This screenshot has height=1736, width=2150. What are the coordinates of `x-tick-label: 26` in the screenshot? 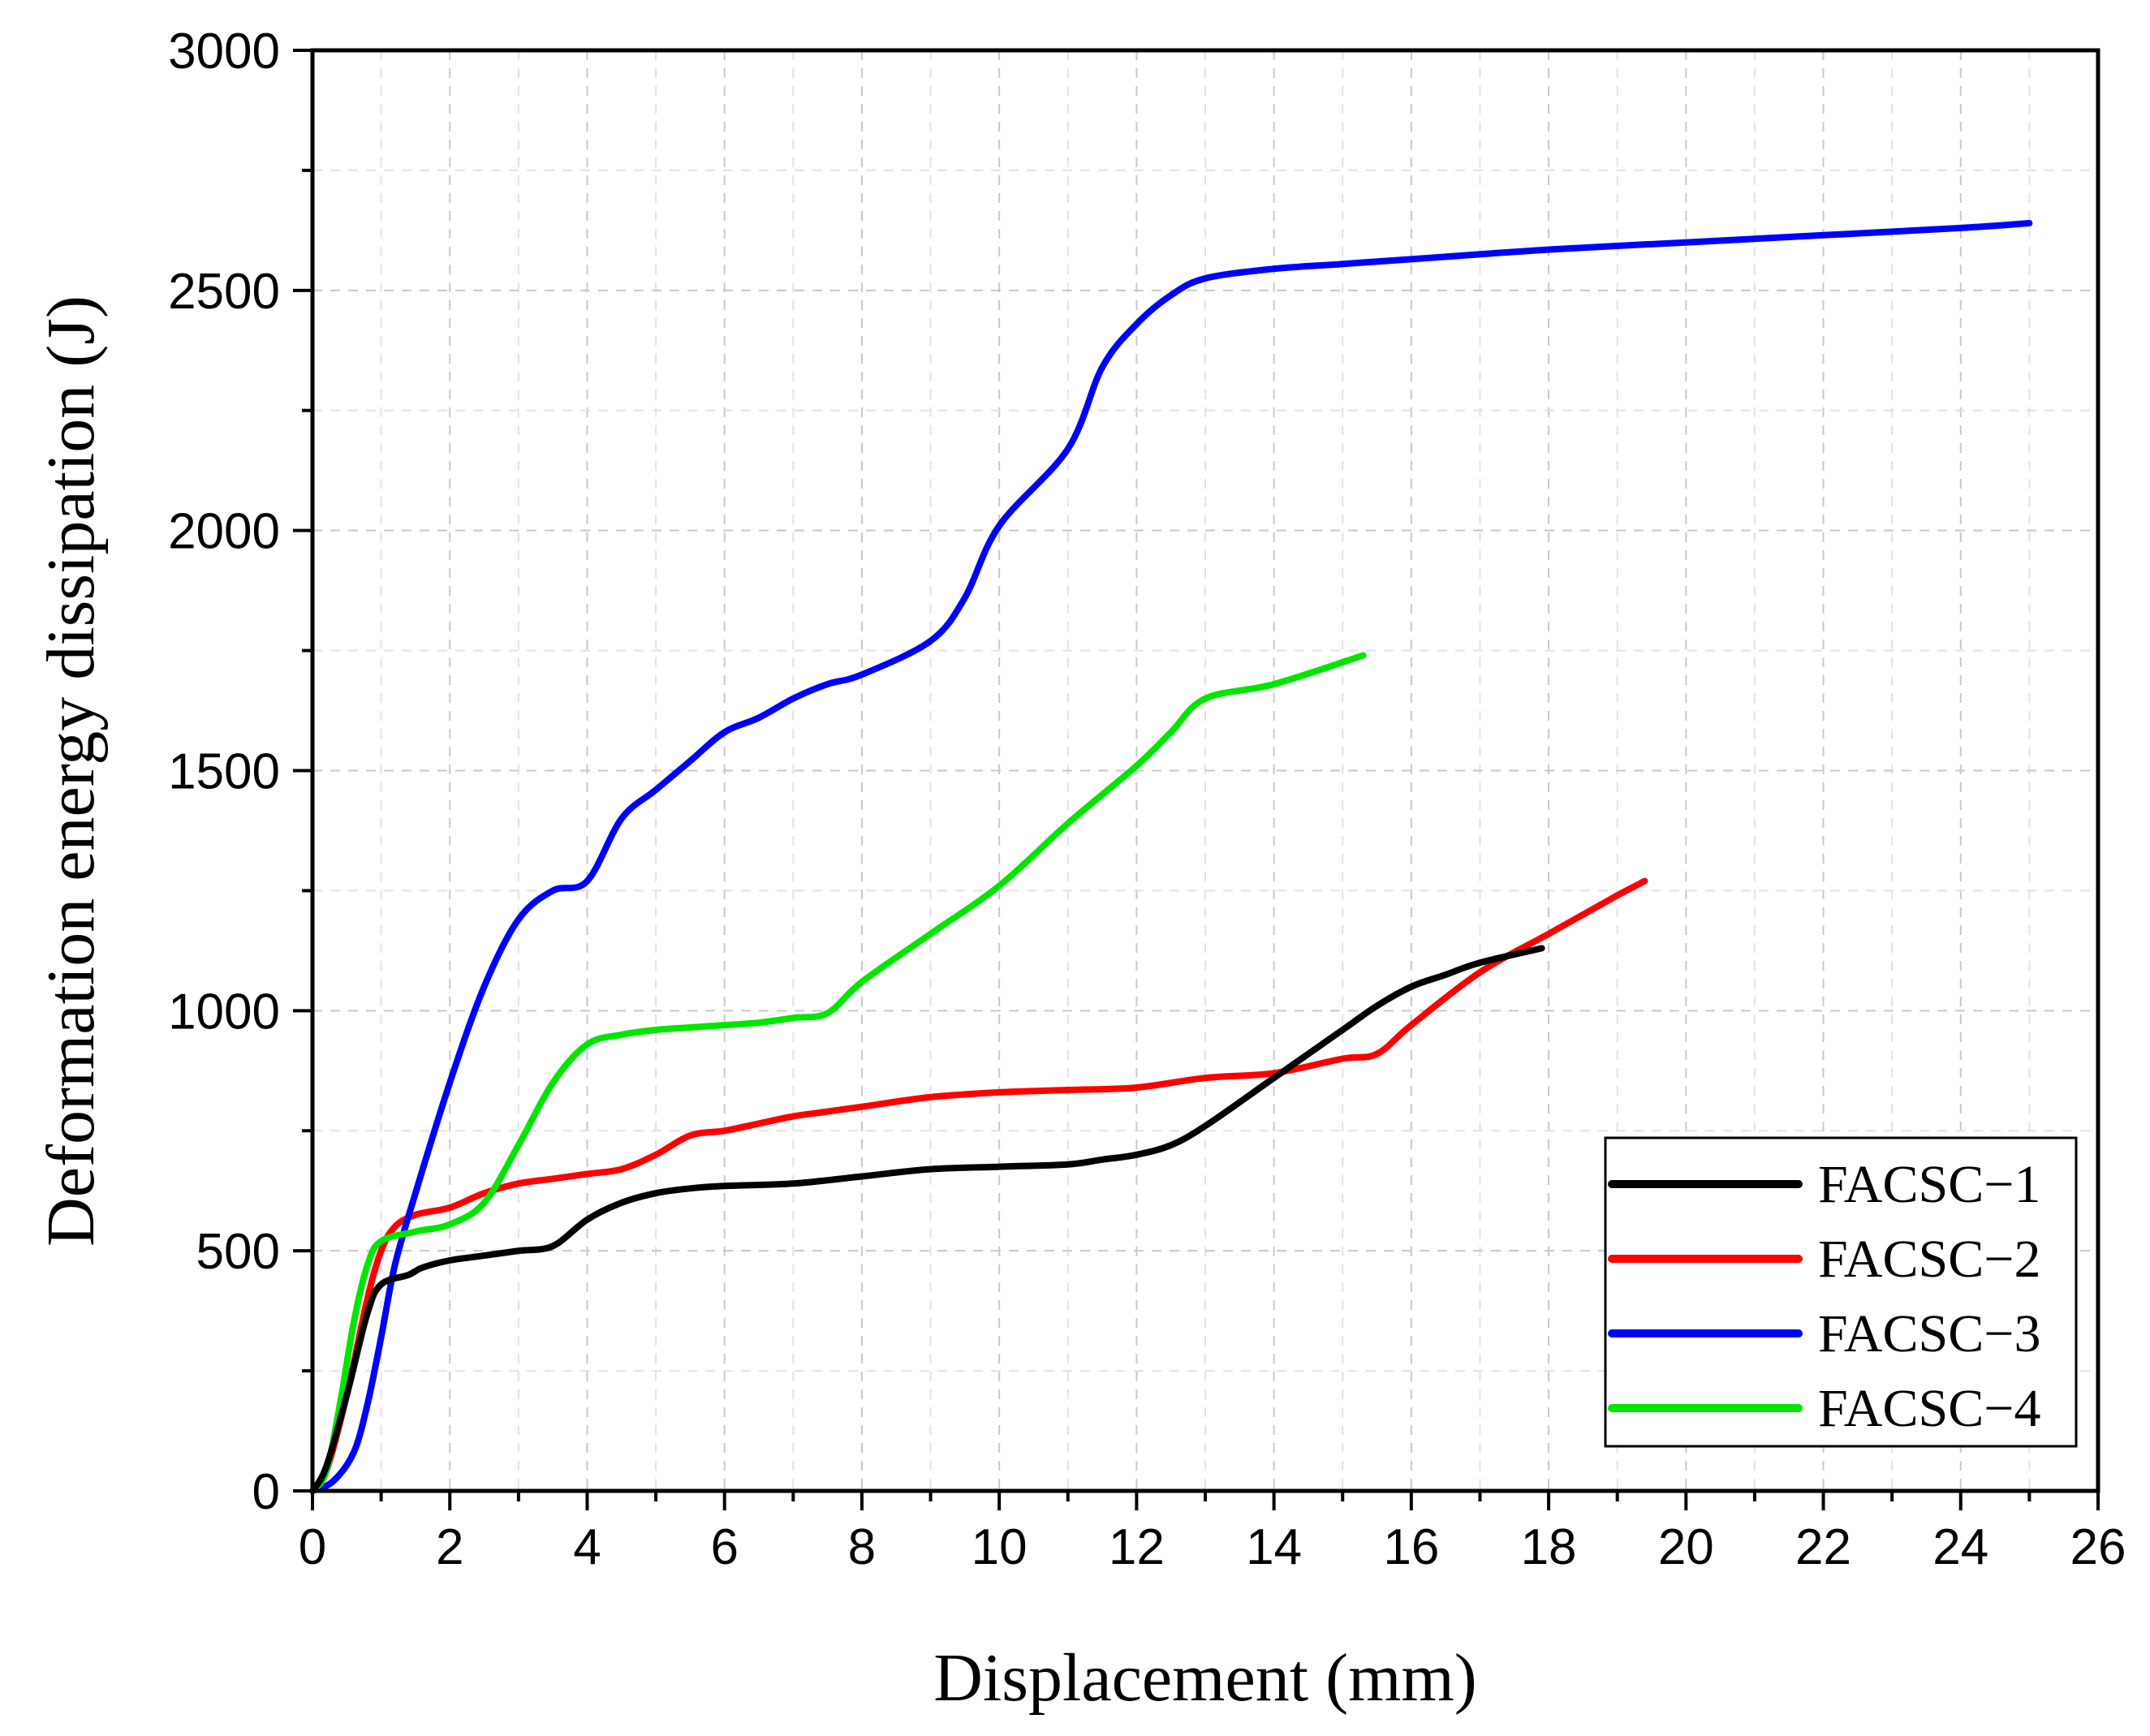 It's located at (2098, 1547).